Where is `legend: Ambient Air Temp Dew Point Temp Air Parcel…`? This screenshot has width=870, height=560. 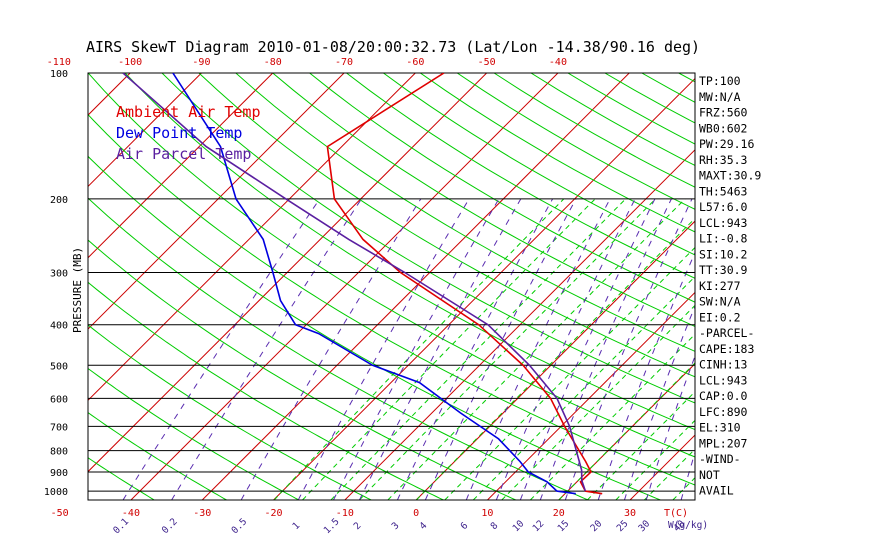 legend: Ambient Air Temp Dew Point Temp Air Parcel… is located at coordinates (188, 133).